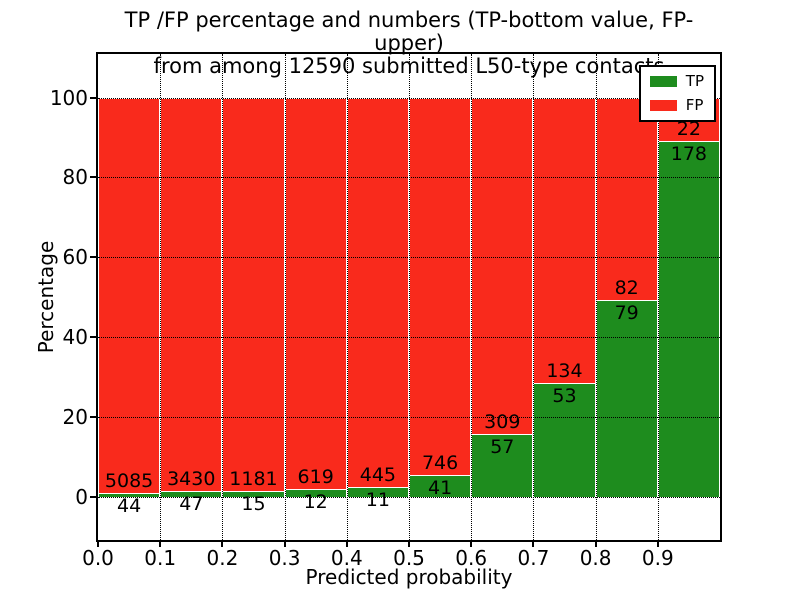  Describe the element at coordinates (694, 81) in the screenshot. I see `tp-legend-label: TP` at that location.